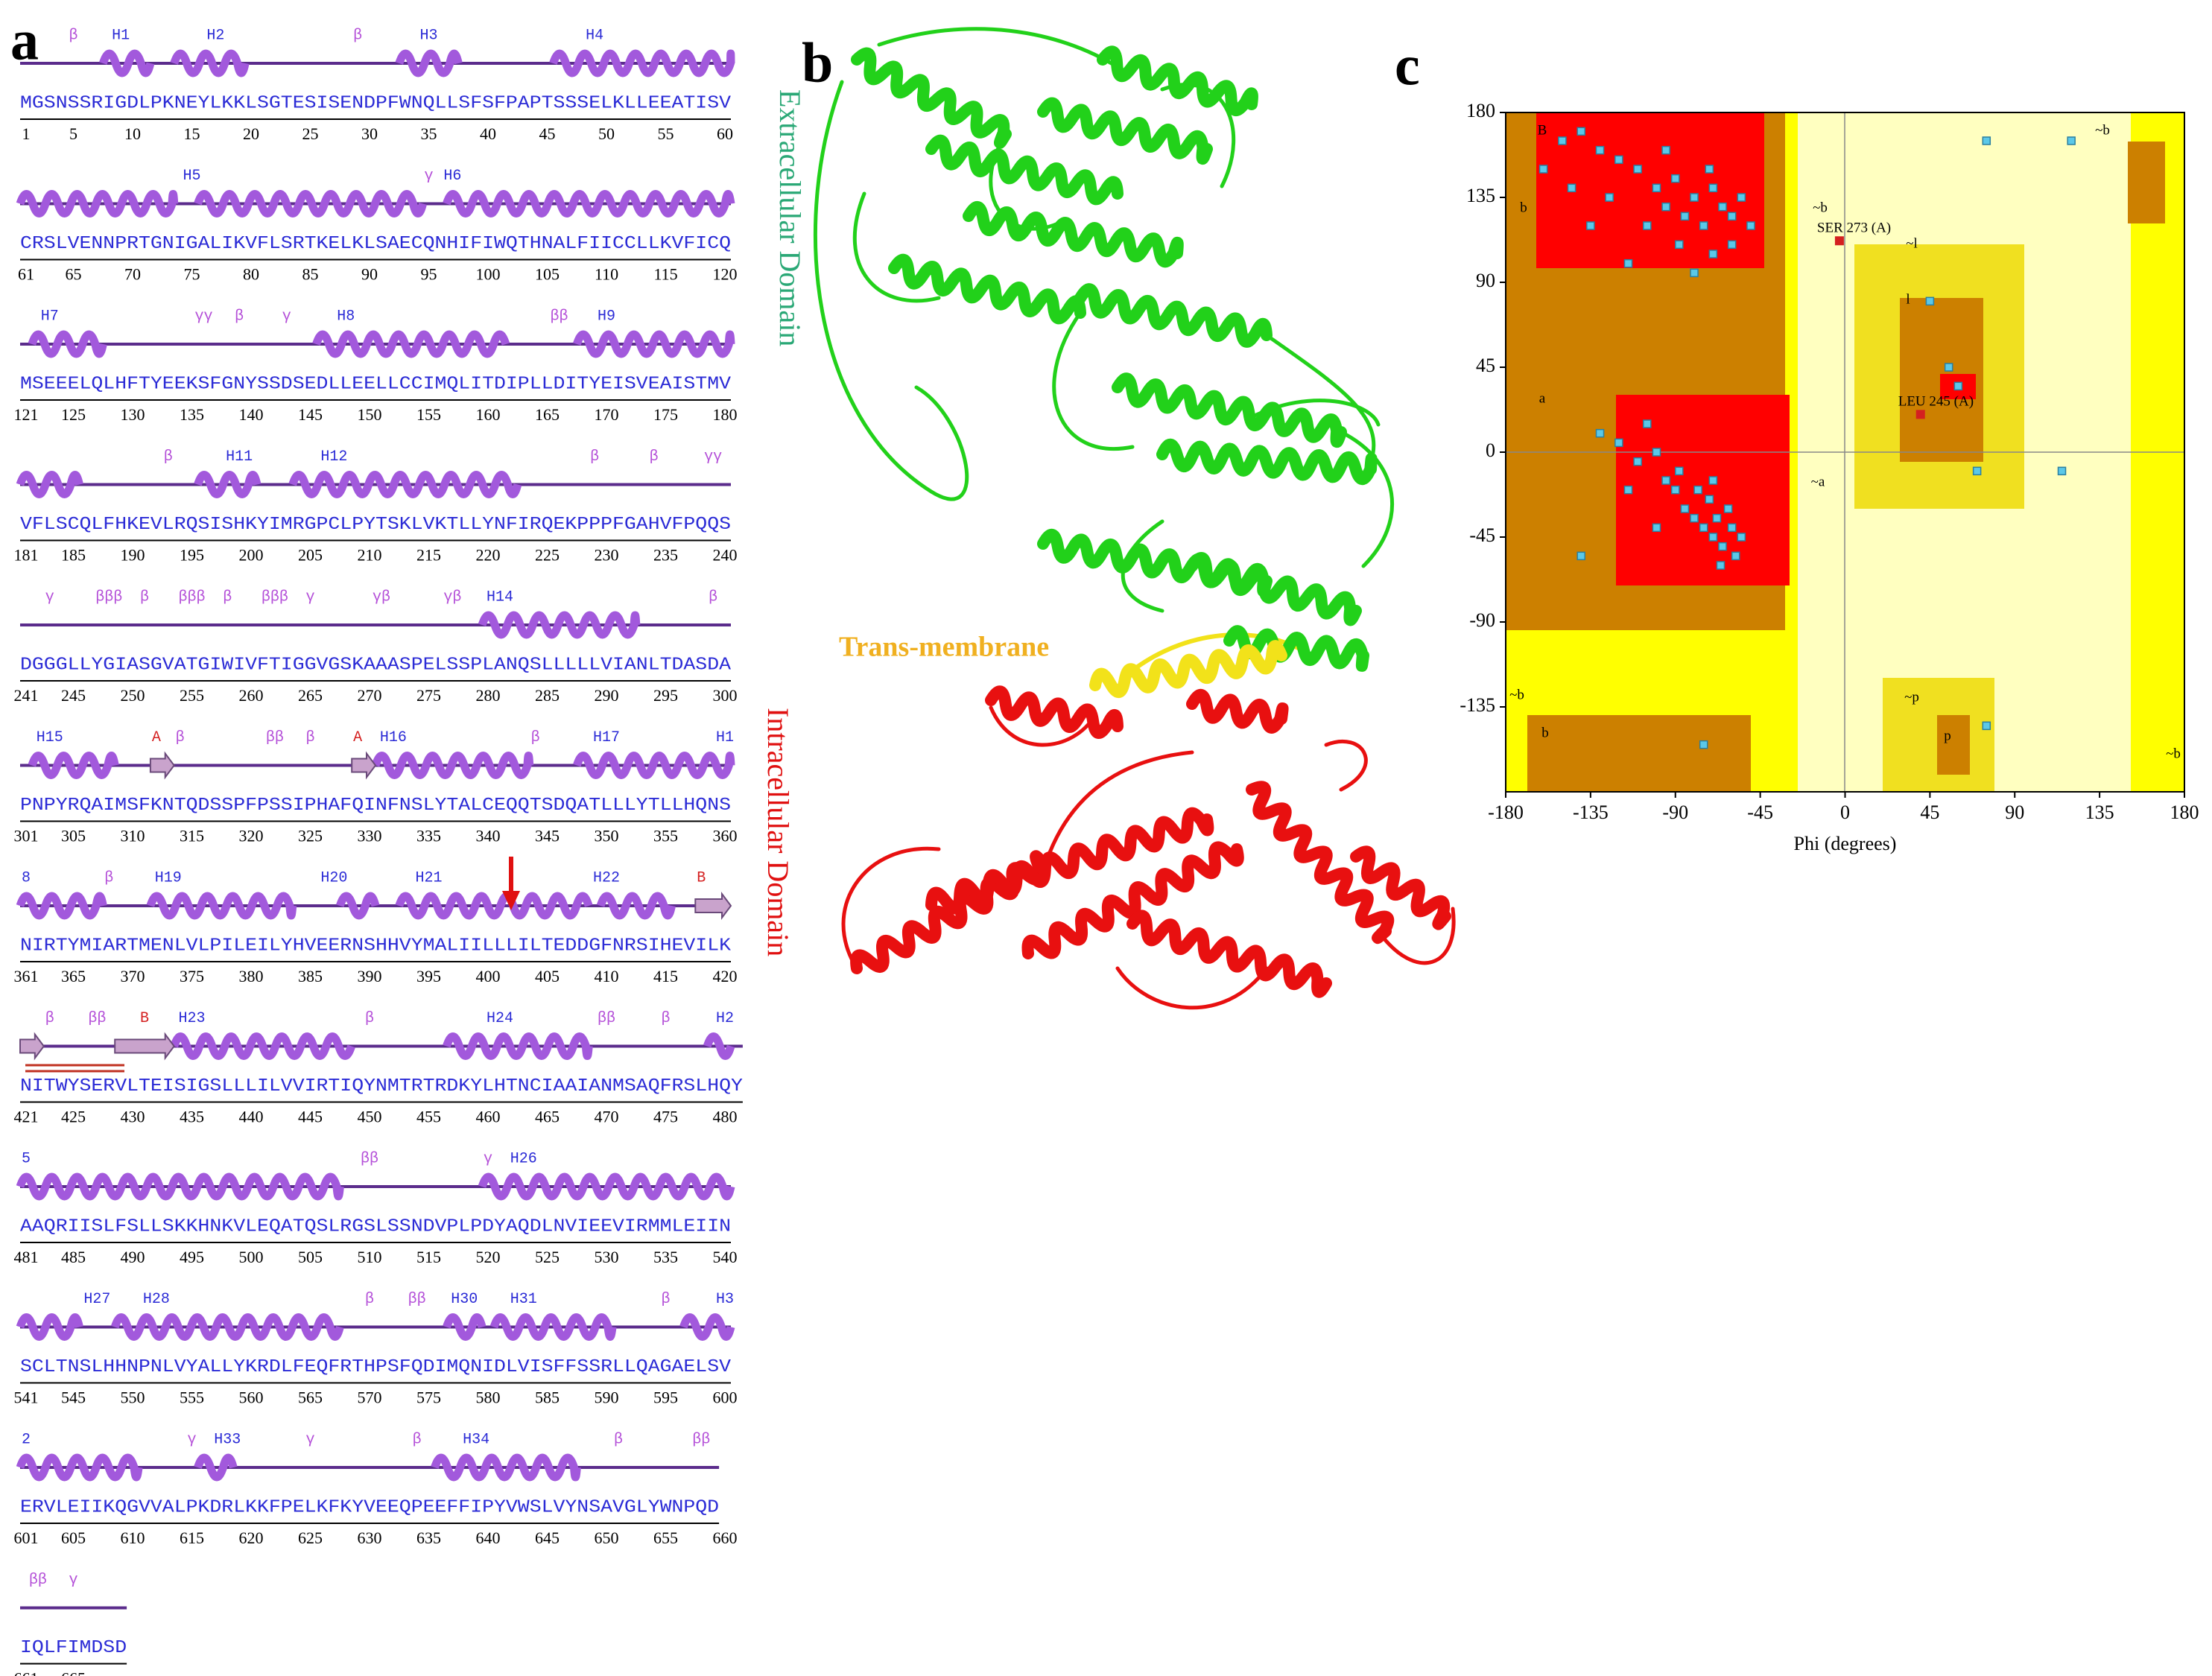 The image size is (2212, 1676). What do you see at coordinates (74, 275) in the screenshot?
I see `residue-number: 65` at bounding box center [74, 275].